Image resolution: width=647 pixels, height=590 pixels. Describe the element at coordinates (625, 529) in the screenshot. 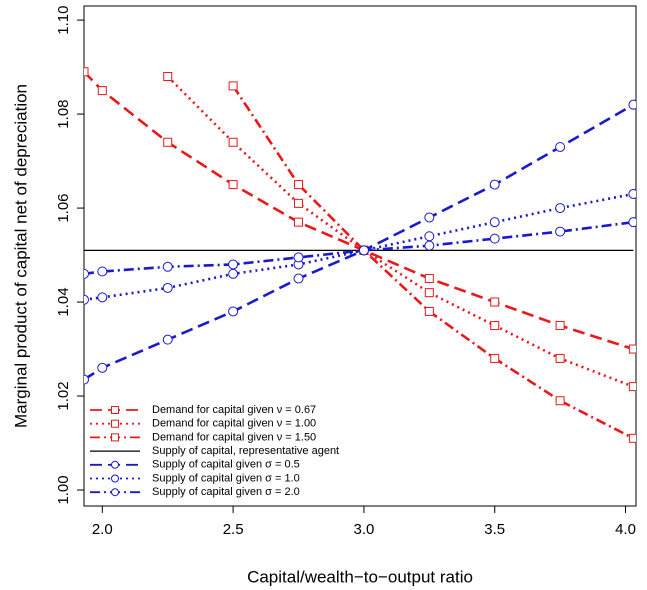

I see `x-tick-label: 4.0` at that location.